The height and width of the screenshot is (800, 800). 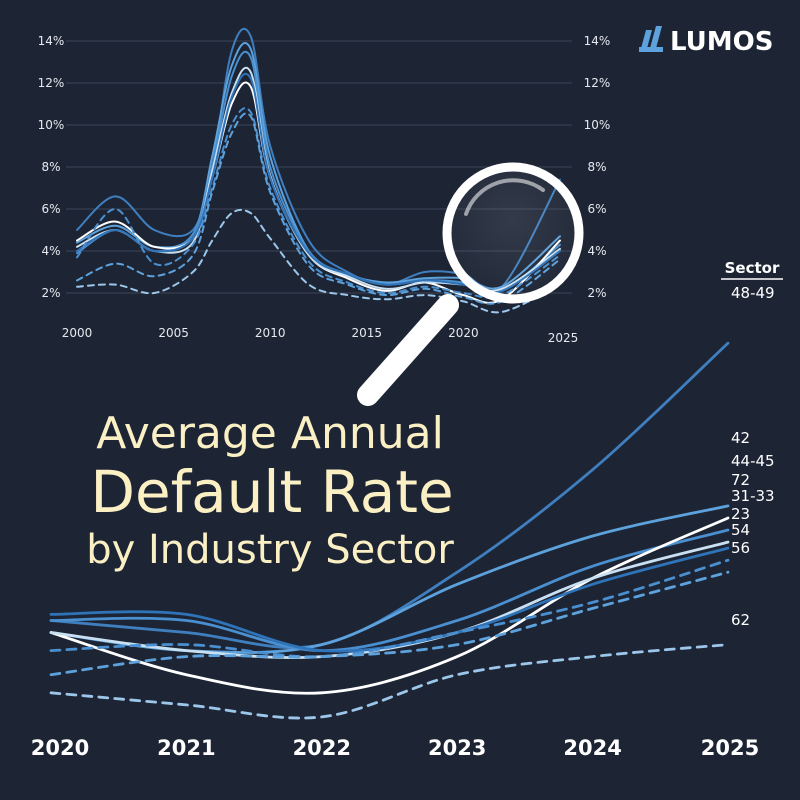 I want to click on sector-label-31-33: 31-33, so click(x=753, y=496).